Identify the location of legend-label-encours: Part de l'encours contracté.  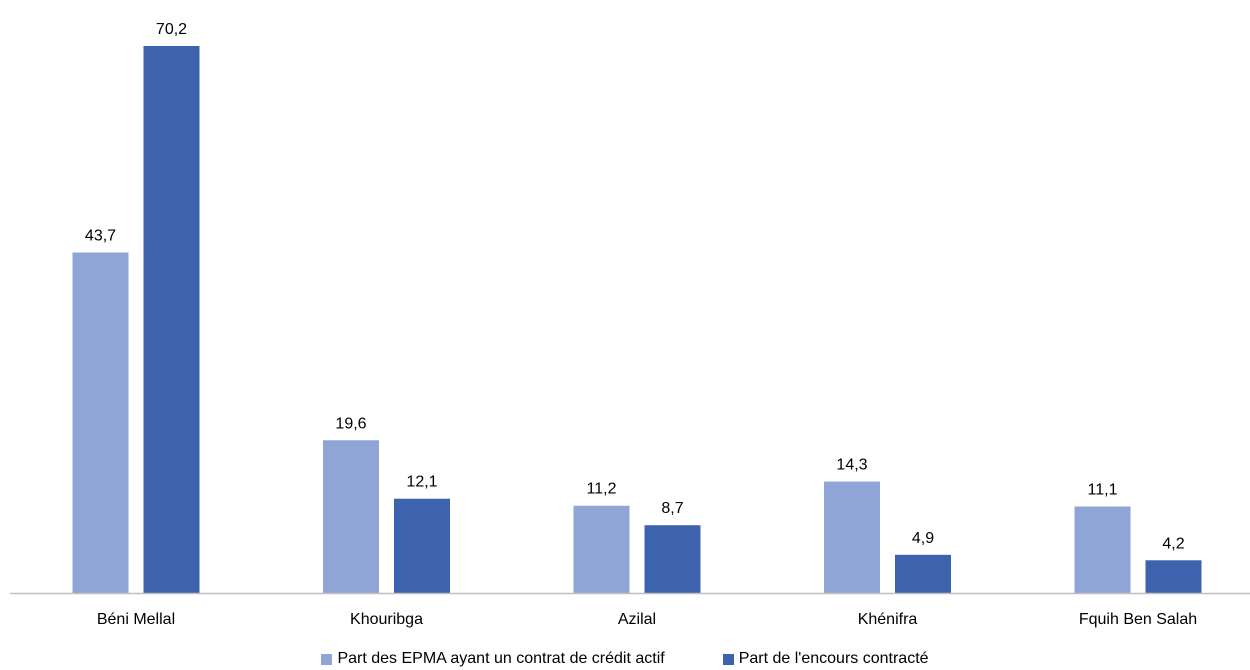
(833, 658).